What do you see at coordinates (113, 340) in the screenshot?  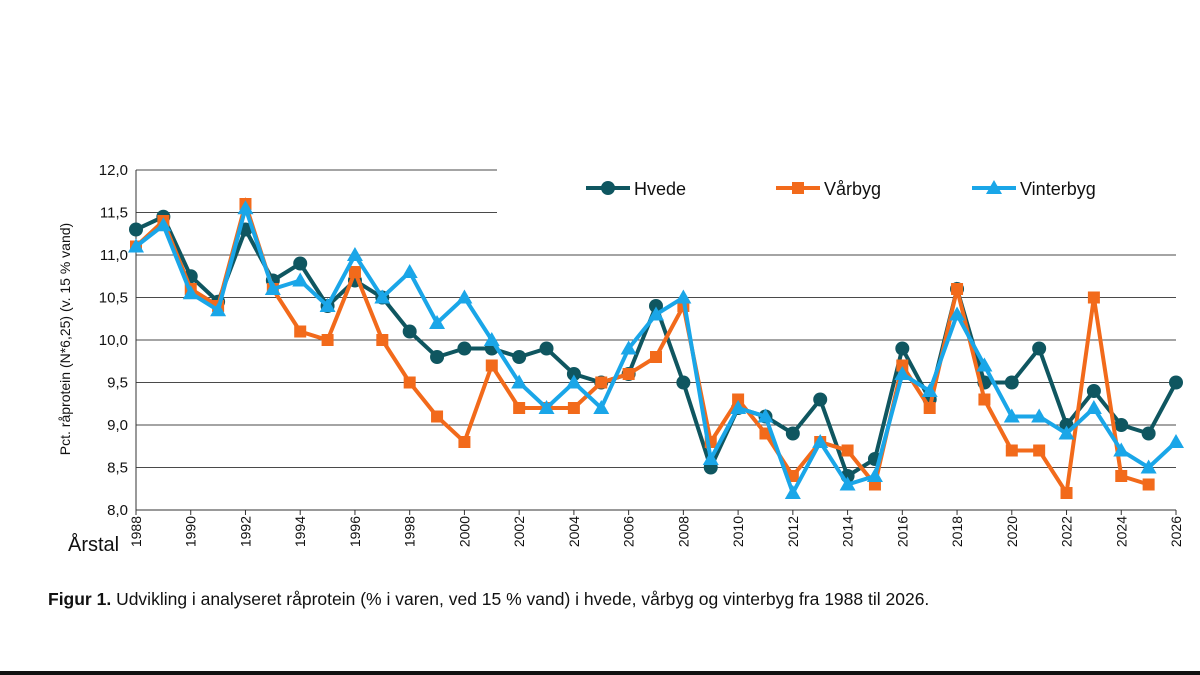 I see `y-tick-label: 10,0` at bounding box center [113, 340].